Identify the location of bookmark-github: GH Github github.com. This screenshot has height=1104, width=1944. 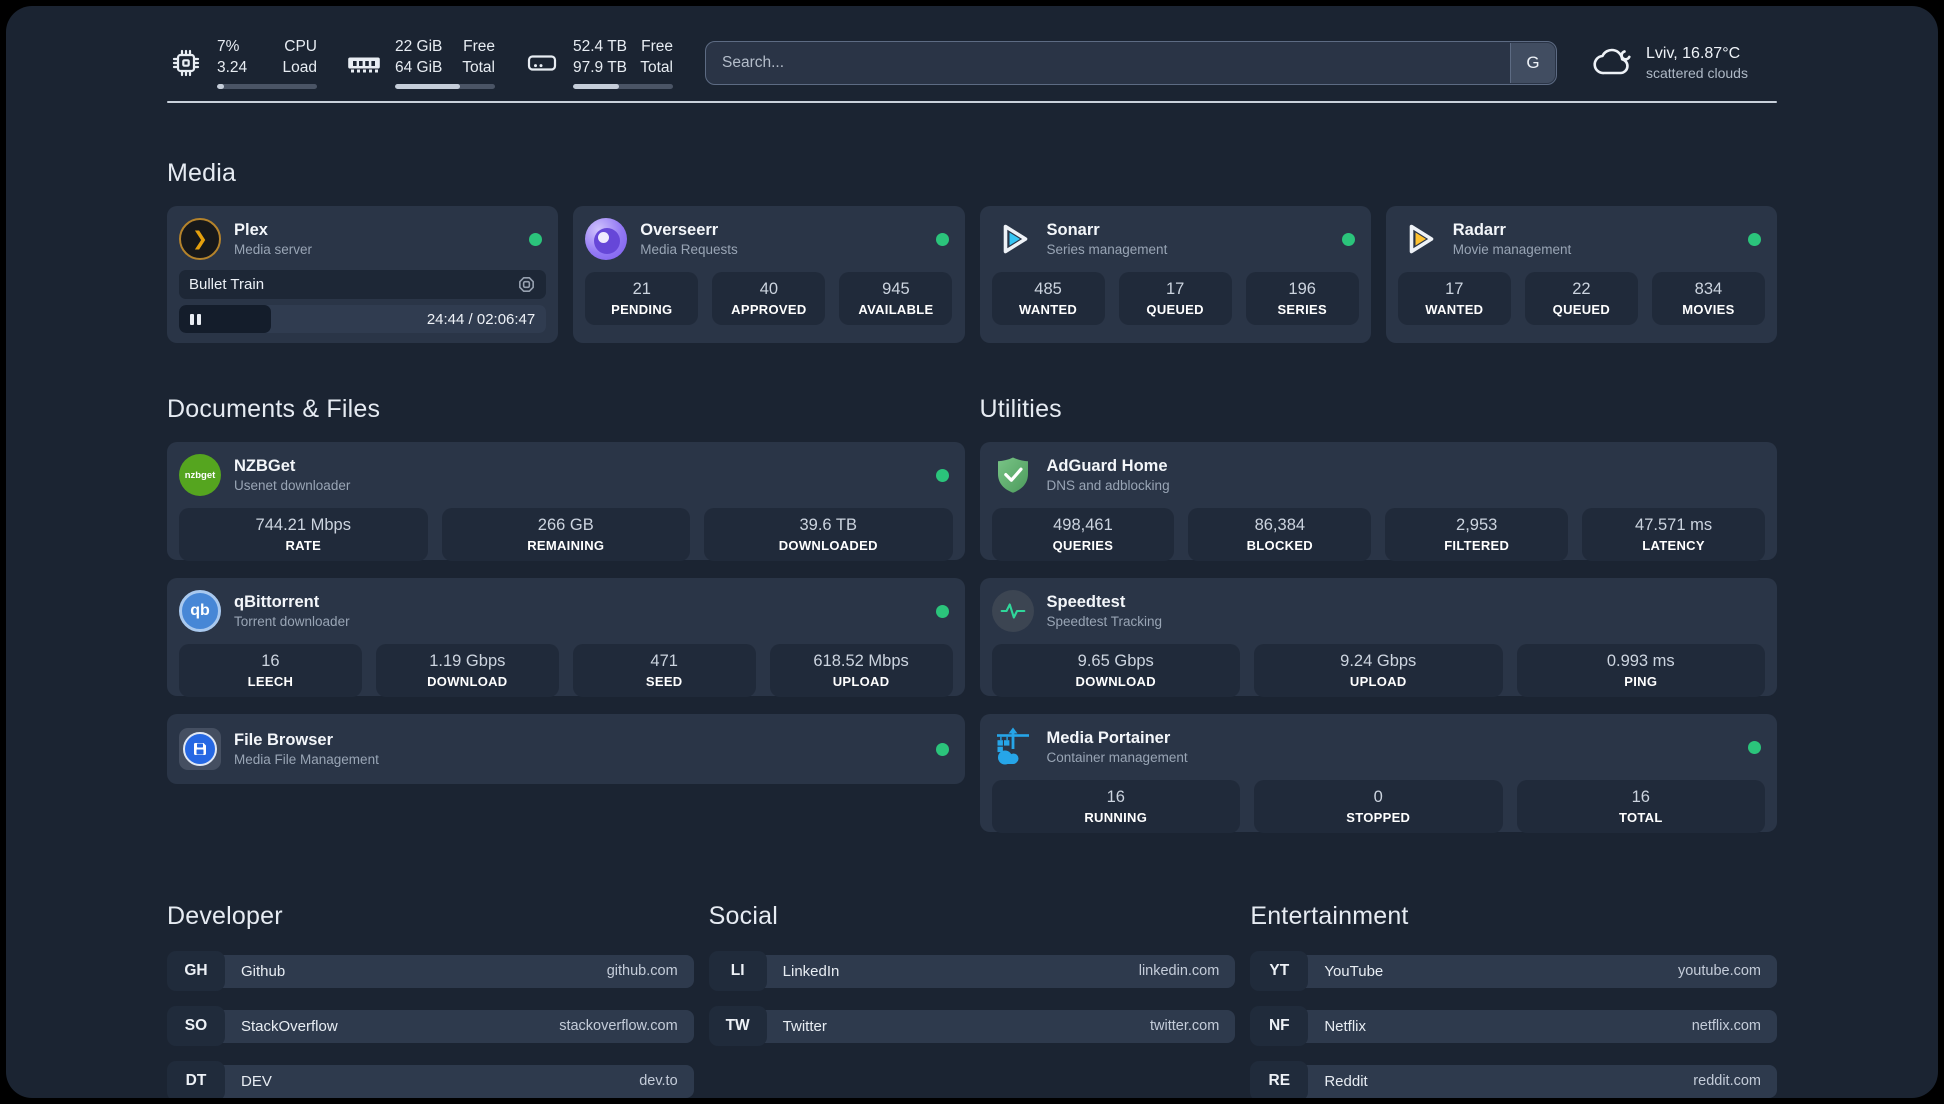
(430, 971).